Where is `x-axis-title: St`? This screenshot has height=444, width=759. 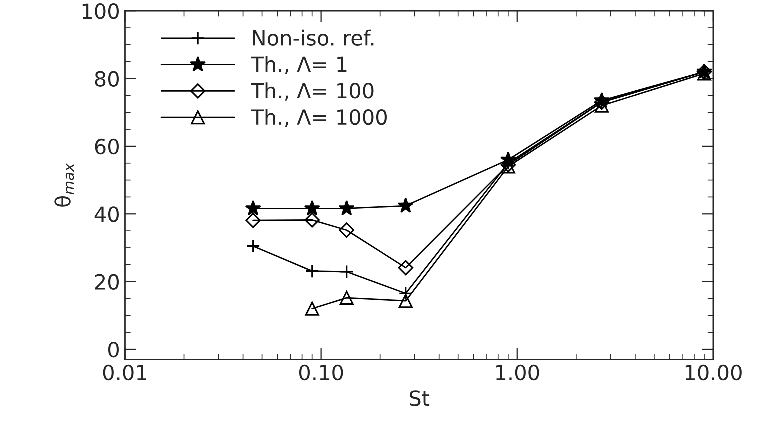 x-axis-title: St is located at coordinates (420, 398).